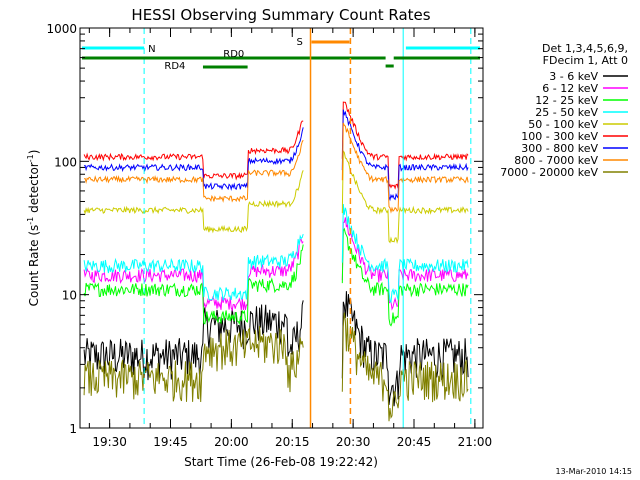  Describe the element at coordinates (65, 162) in the screenshot. I see `y-tick-label: 100` at that location.